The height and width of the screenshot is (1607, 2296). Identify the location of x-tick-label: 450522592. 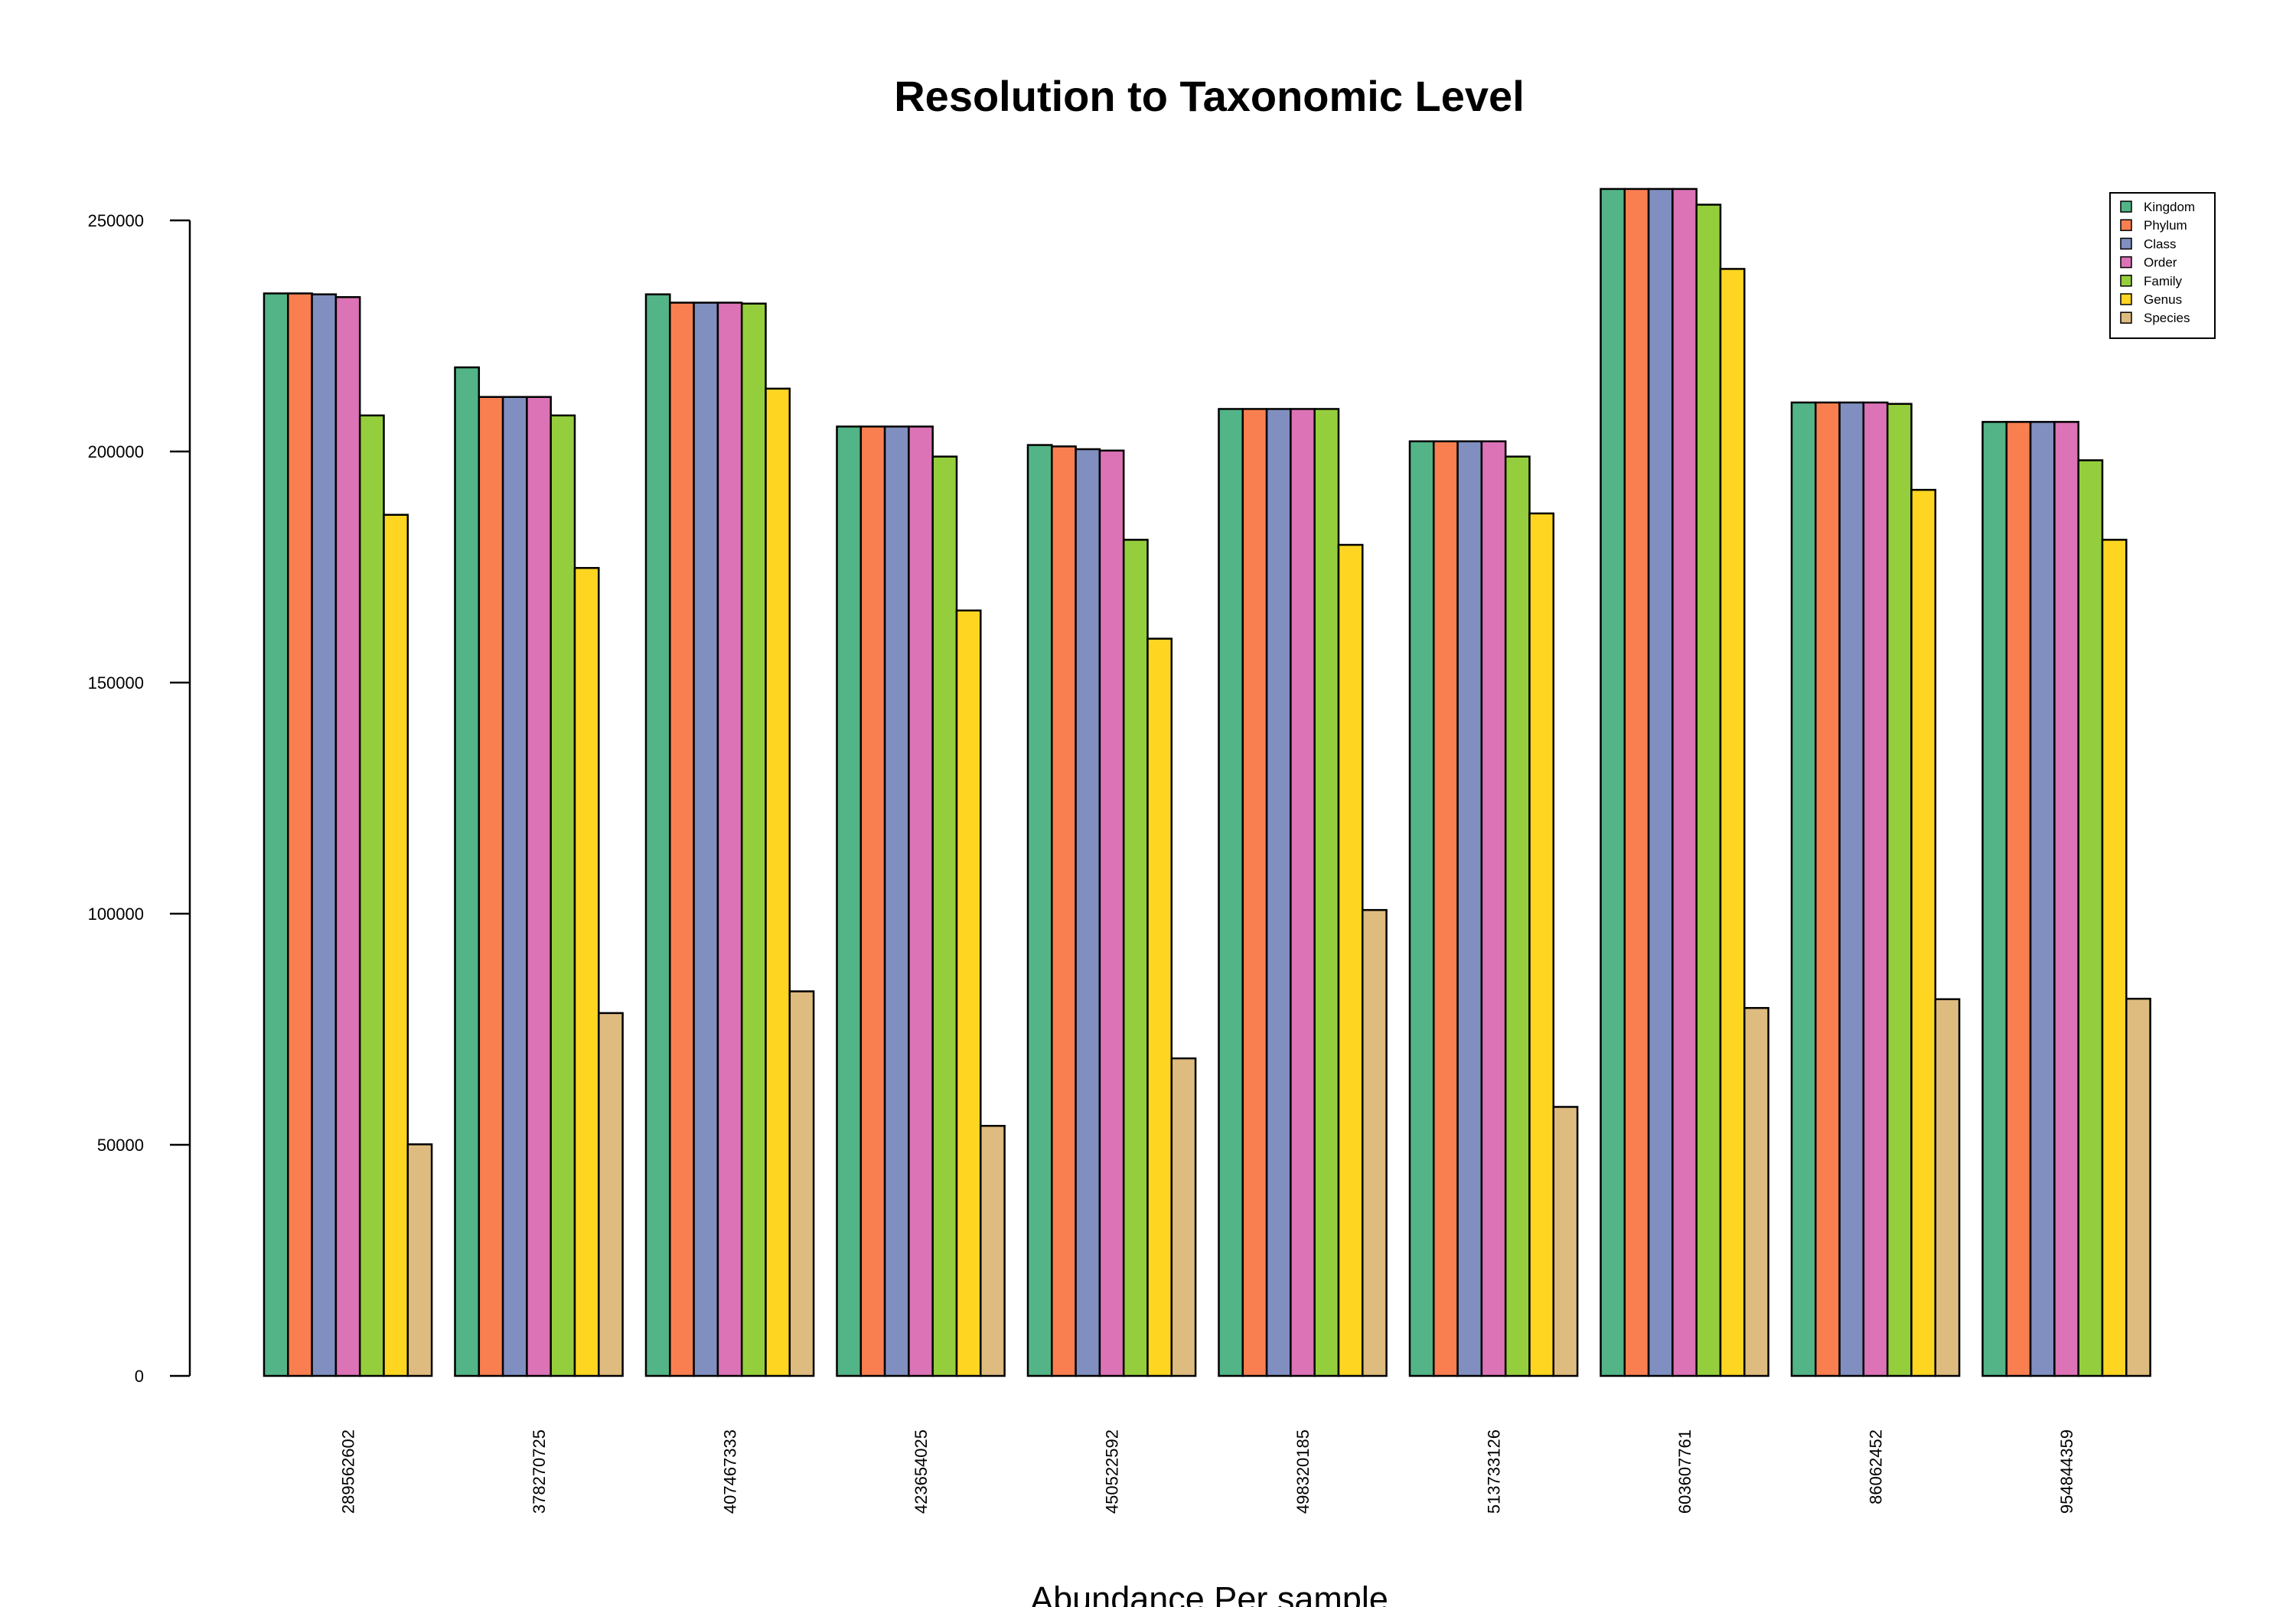
(1112, 1471).